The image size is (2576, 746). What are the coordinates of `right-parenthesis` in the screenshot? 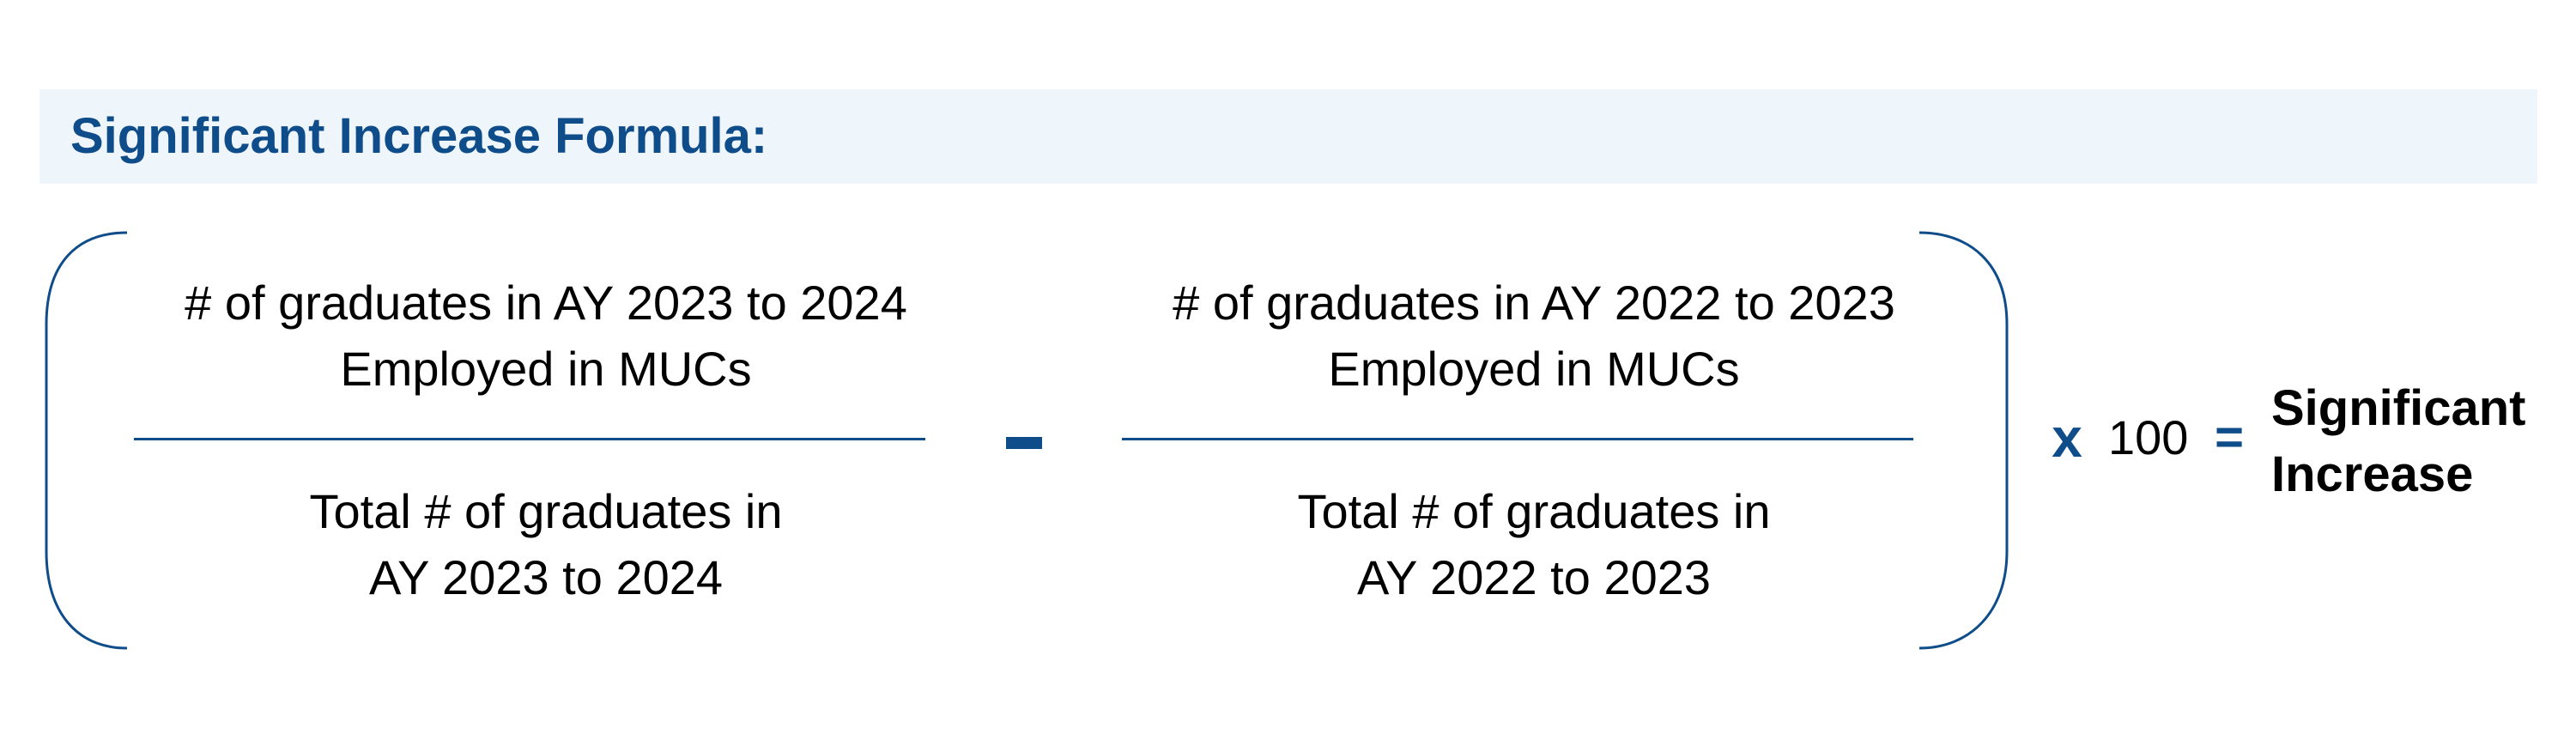 It's located at (1963, 441).